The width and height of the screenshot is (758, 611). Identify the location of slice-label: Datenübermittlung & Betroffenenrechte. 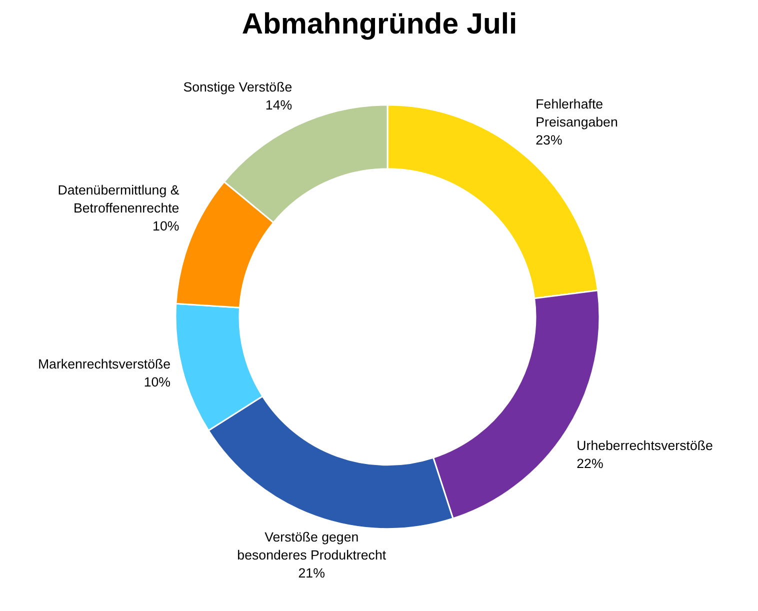
(119, 199).